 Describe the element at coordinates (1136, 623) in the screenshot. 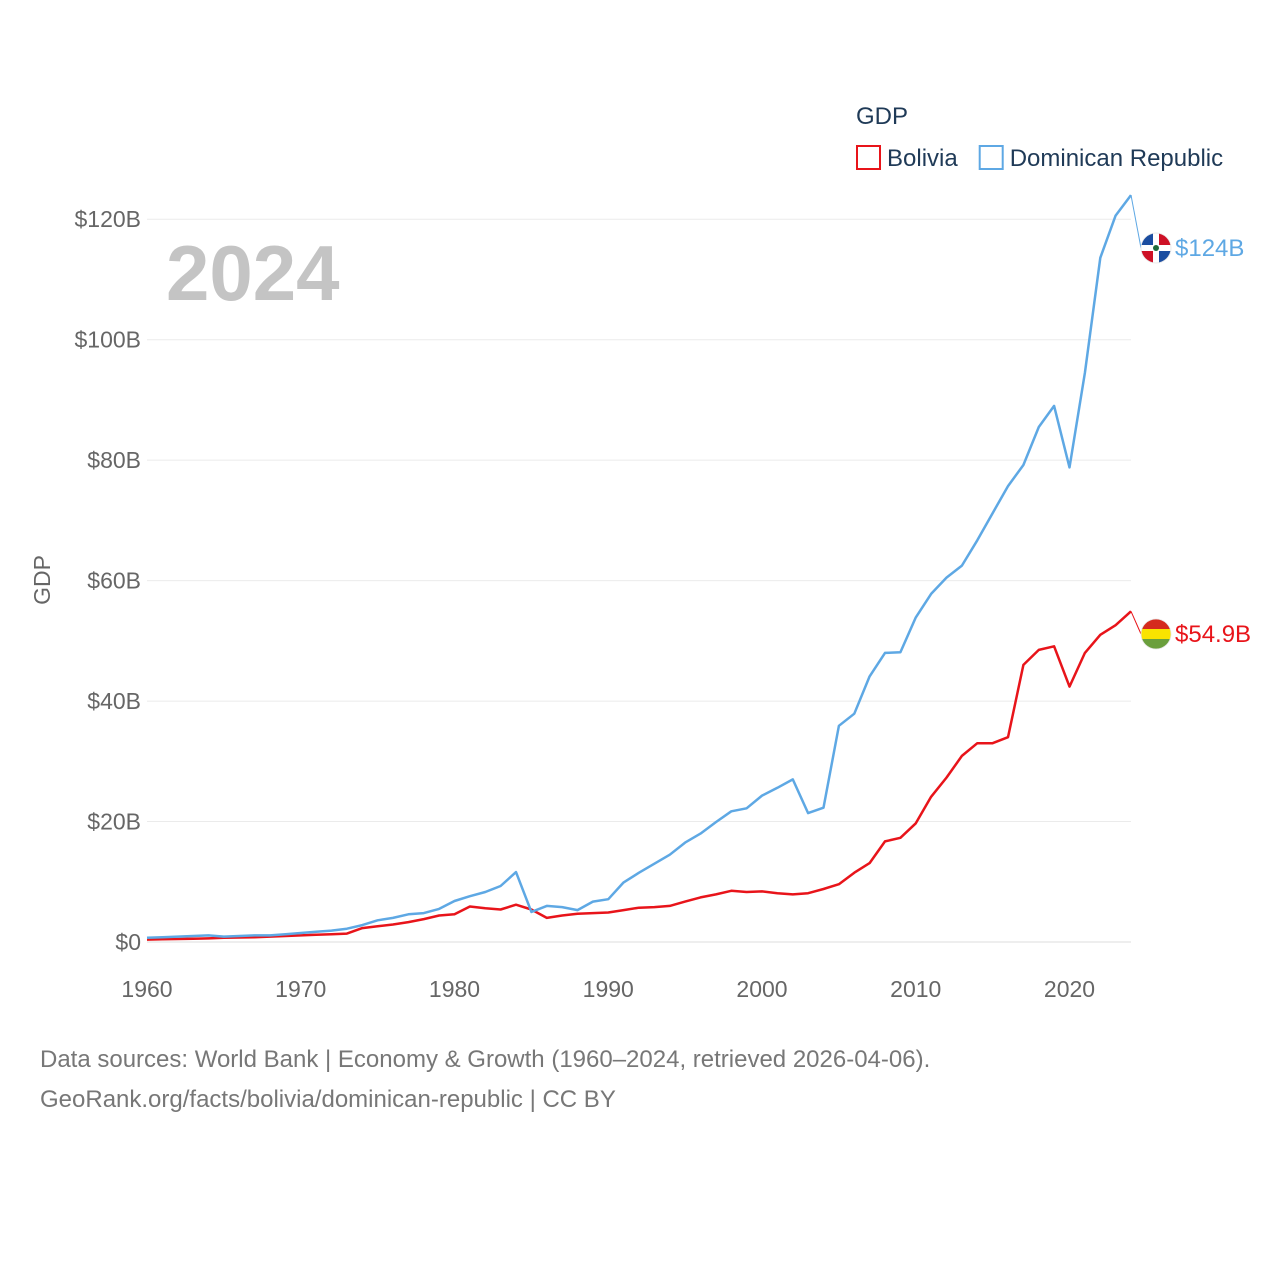

I see `connector-bolivia` at that location.